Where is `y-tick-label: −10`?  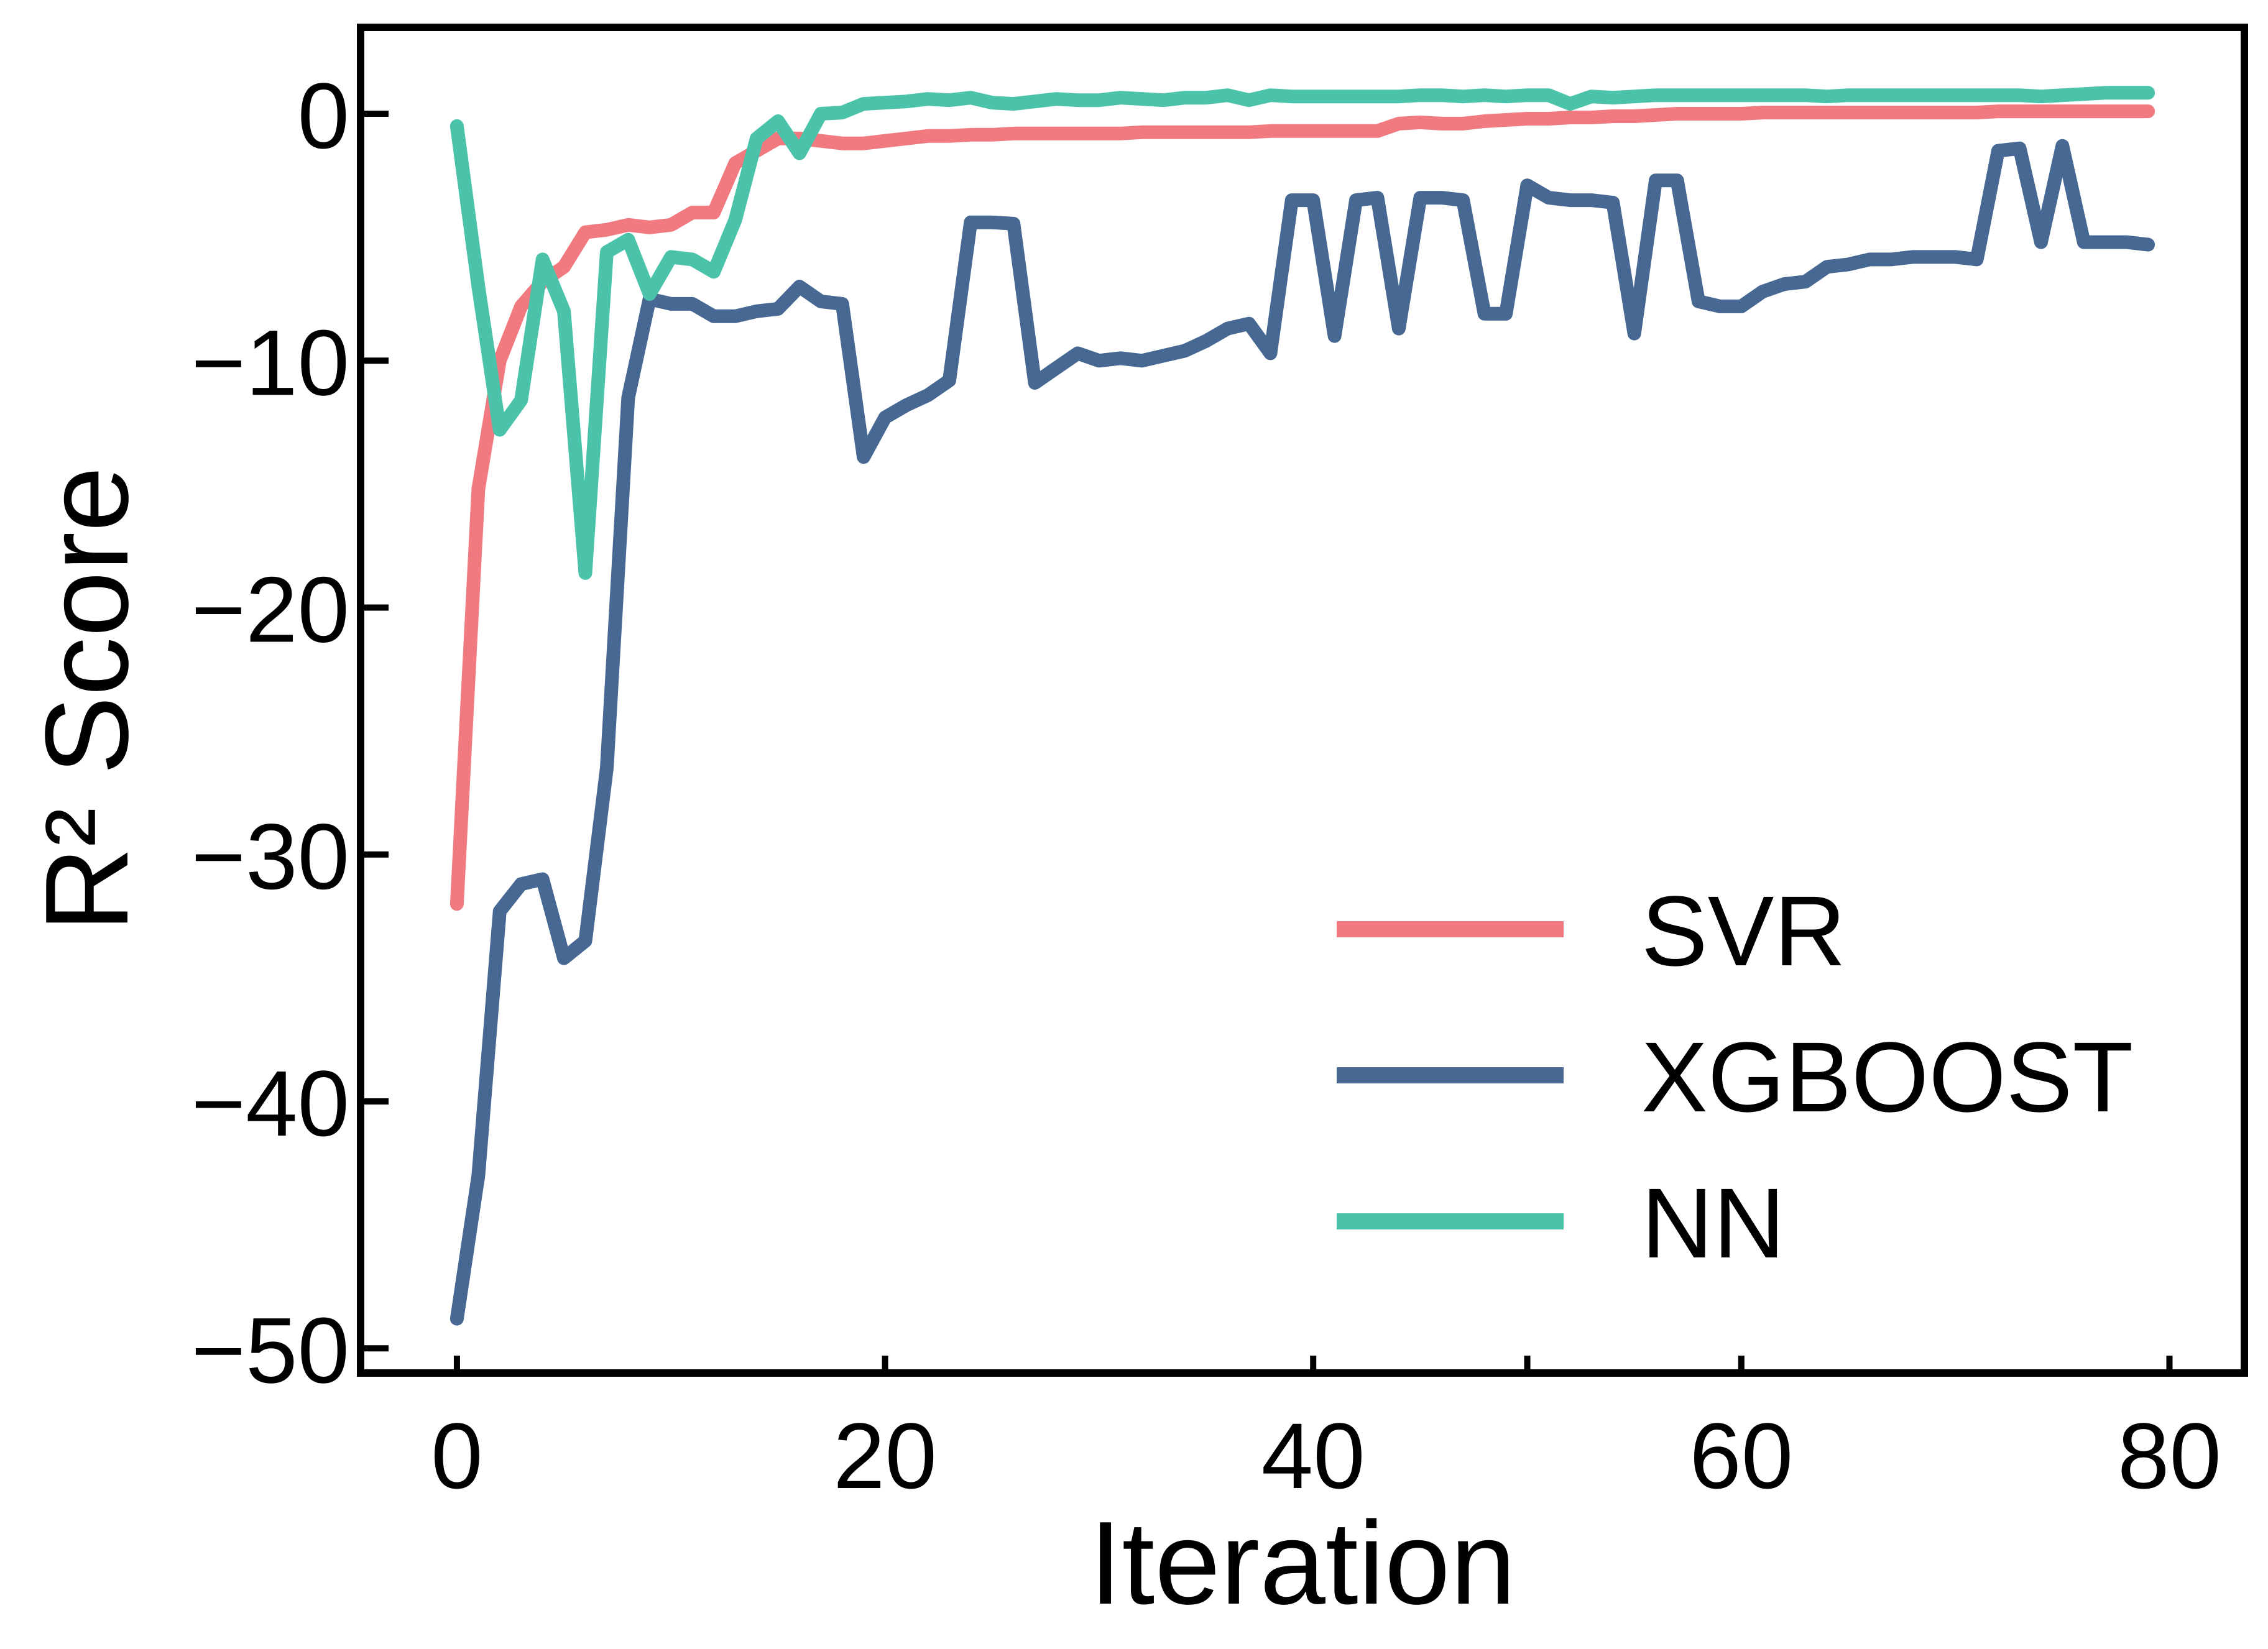 y-tick-label: −10 is located at coordinates (270, 363).